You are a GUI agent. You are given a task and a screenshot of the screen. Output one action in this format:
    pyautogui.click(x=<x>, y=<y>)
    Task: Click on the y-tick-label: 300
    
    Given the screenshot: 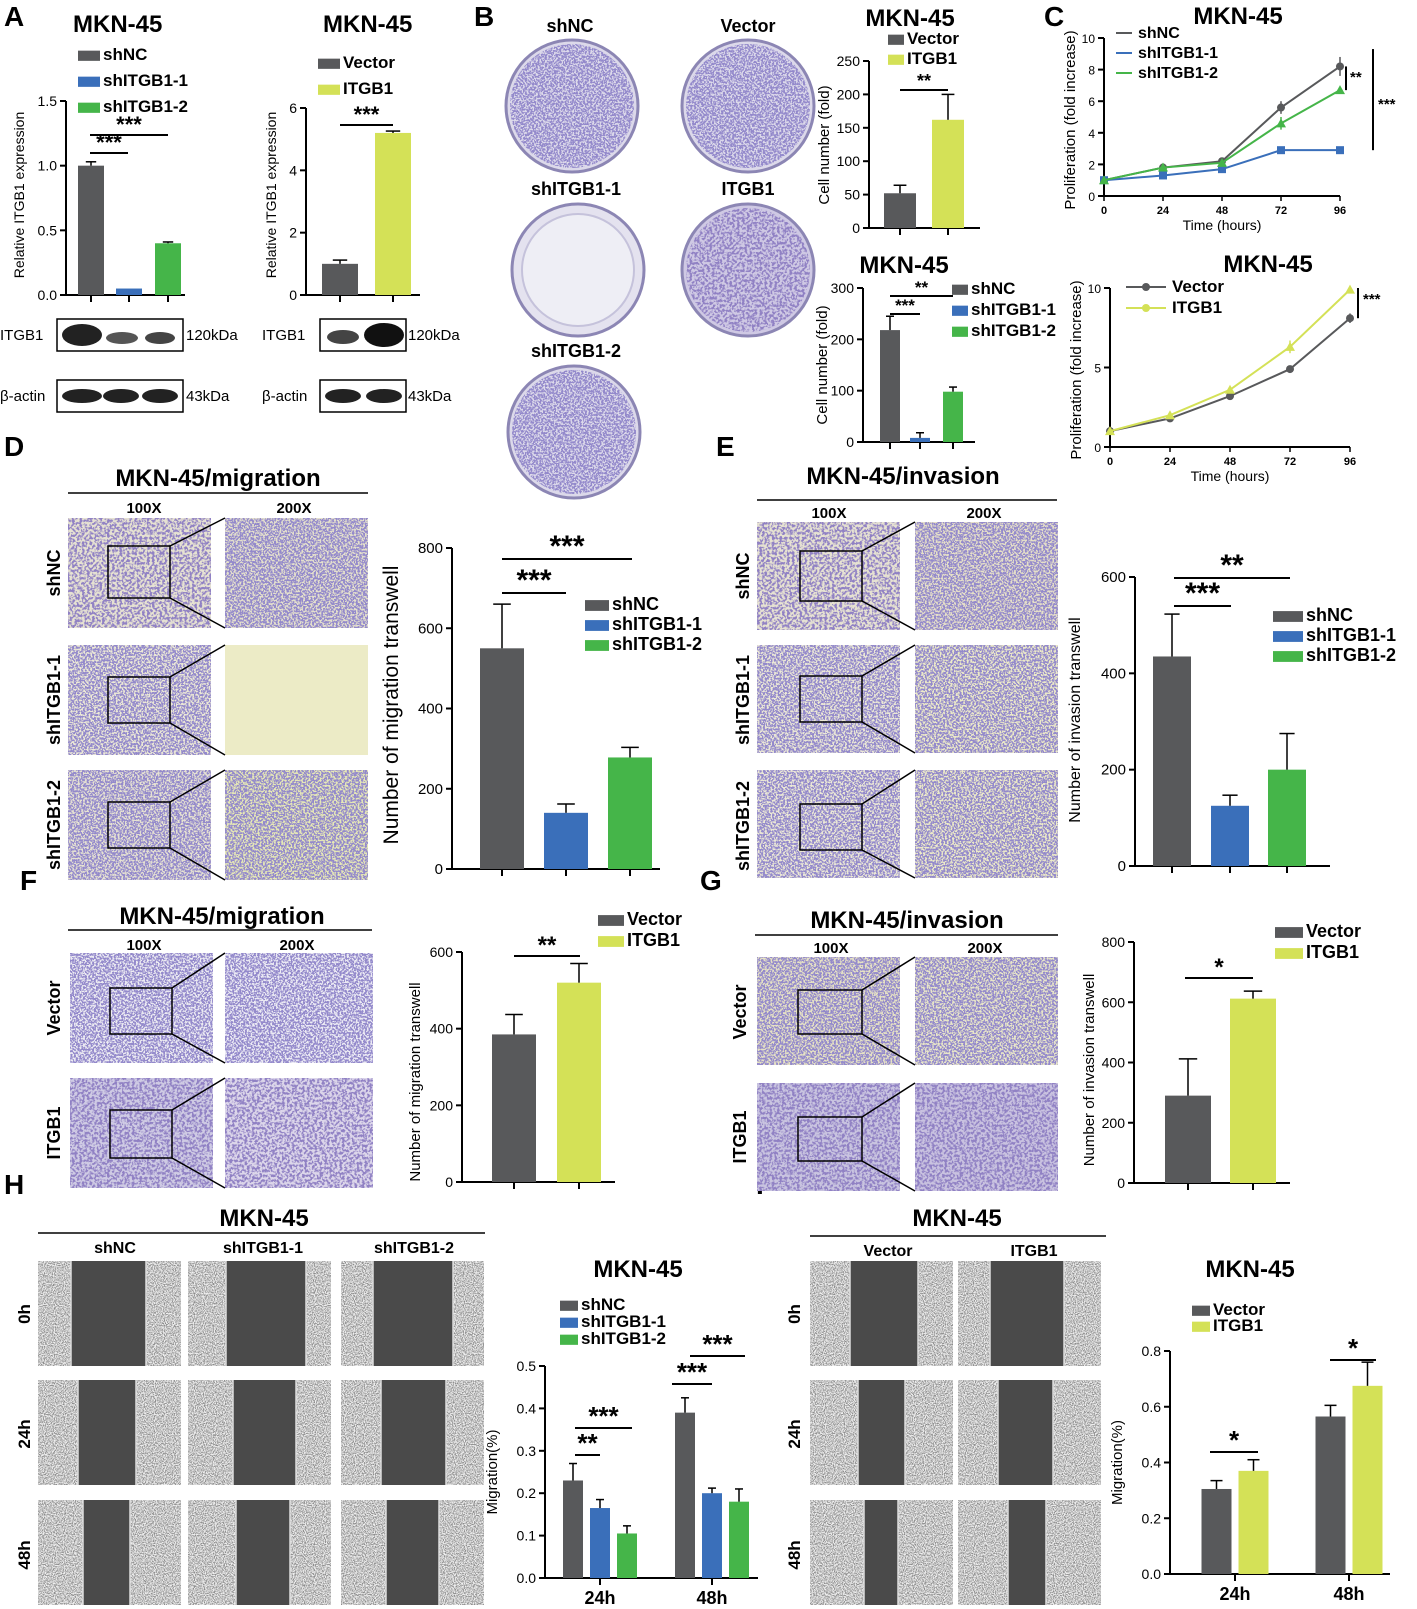 What is the action you would take?
    pyautogui.click(x=843, y=288)
    